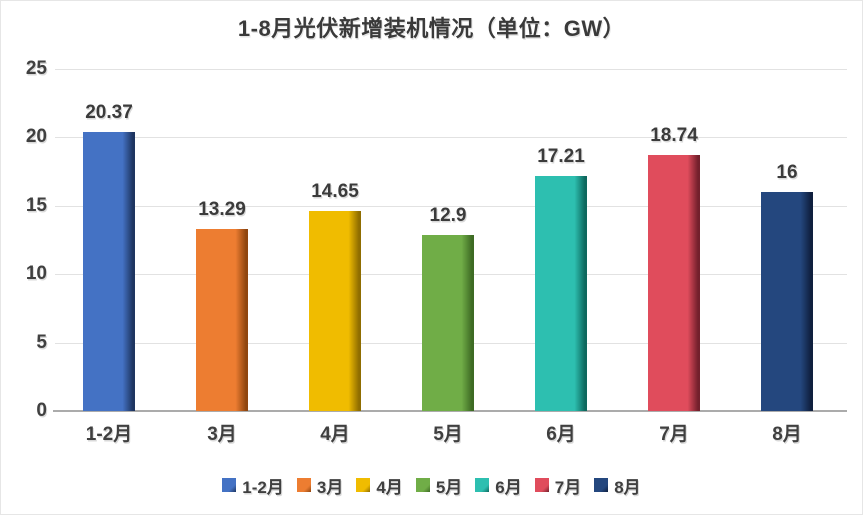 The width and height of the screenshot is (863, 515). Describe the element at coordinates (222, 434) in the screenshot. I see `x-axis-label: 3月` at that location.